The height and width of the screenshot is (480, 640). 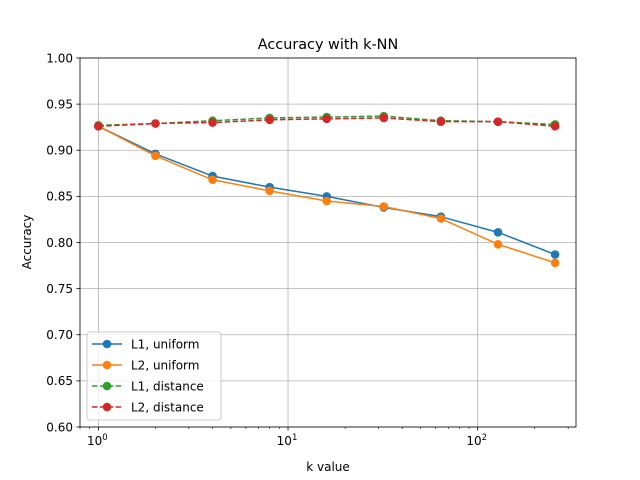 I want to click on y-tick-label: 0.90, so click(x=59, y=151).